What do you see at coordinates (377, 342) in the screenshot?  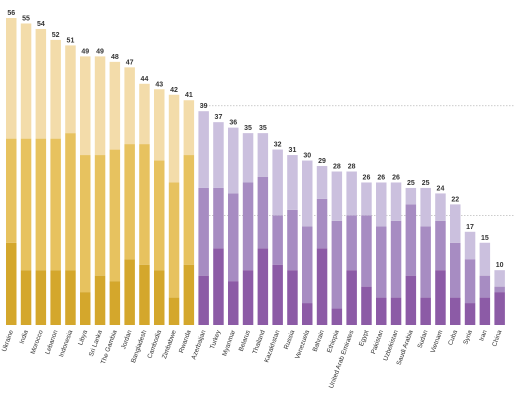 I see `category-label: Pakistan` at bounding box center [377, 342].